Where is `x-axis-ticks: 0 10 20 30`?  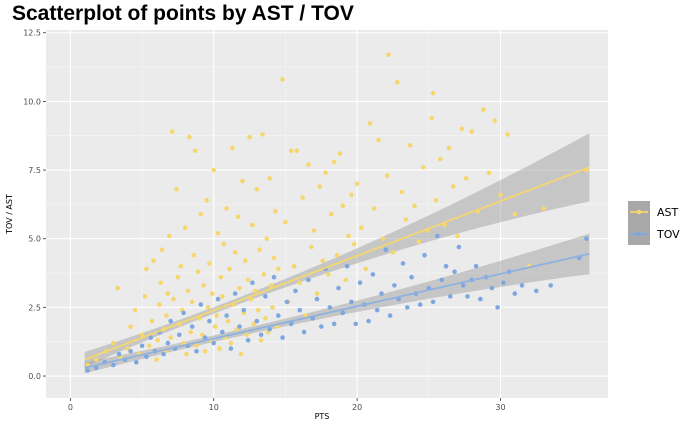 x-axis-ticks: 0 10 20 30 is located at coordinates (287, 405).